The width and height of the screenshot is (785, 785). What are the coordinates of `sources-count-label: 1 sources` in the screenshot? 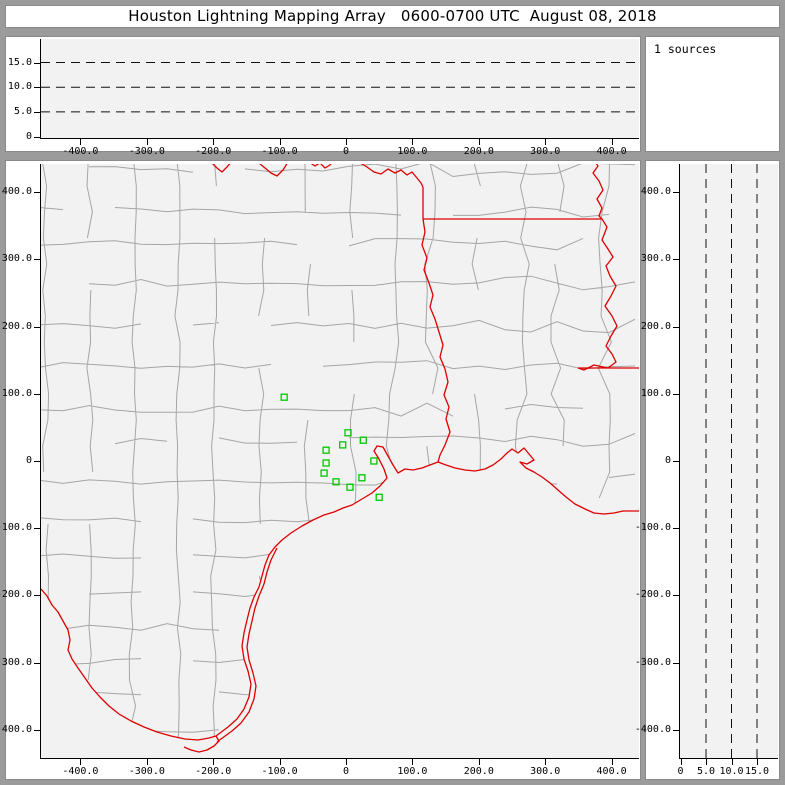 It's located at (685, 49).